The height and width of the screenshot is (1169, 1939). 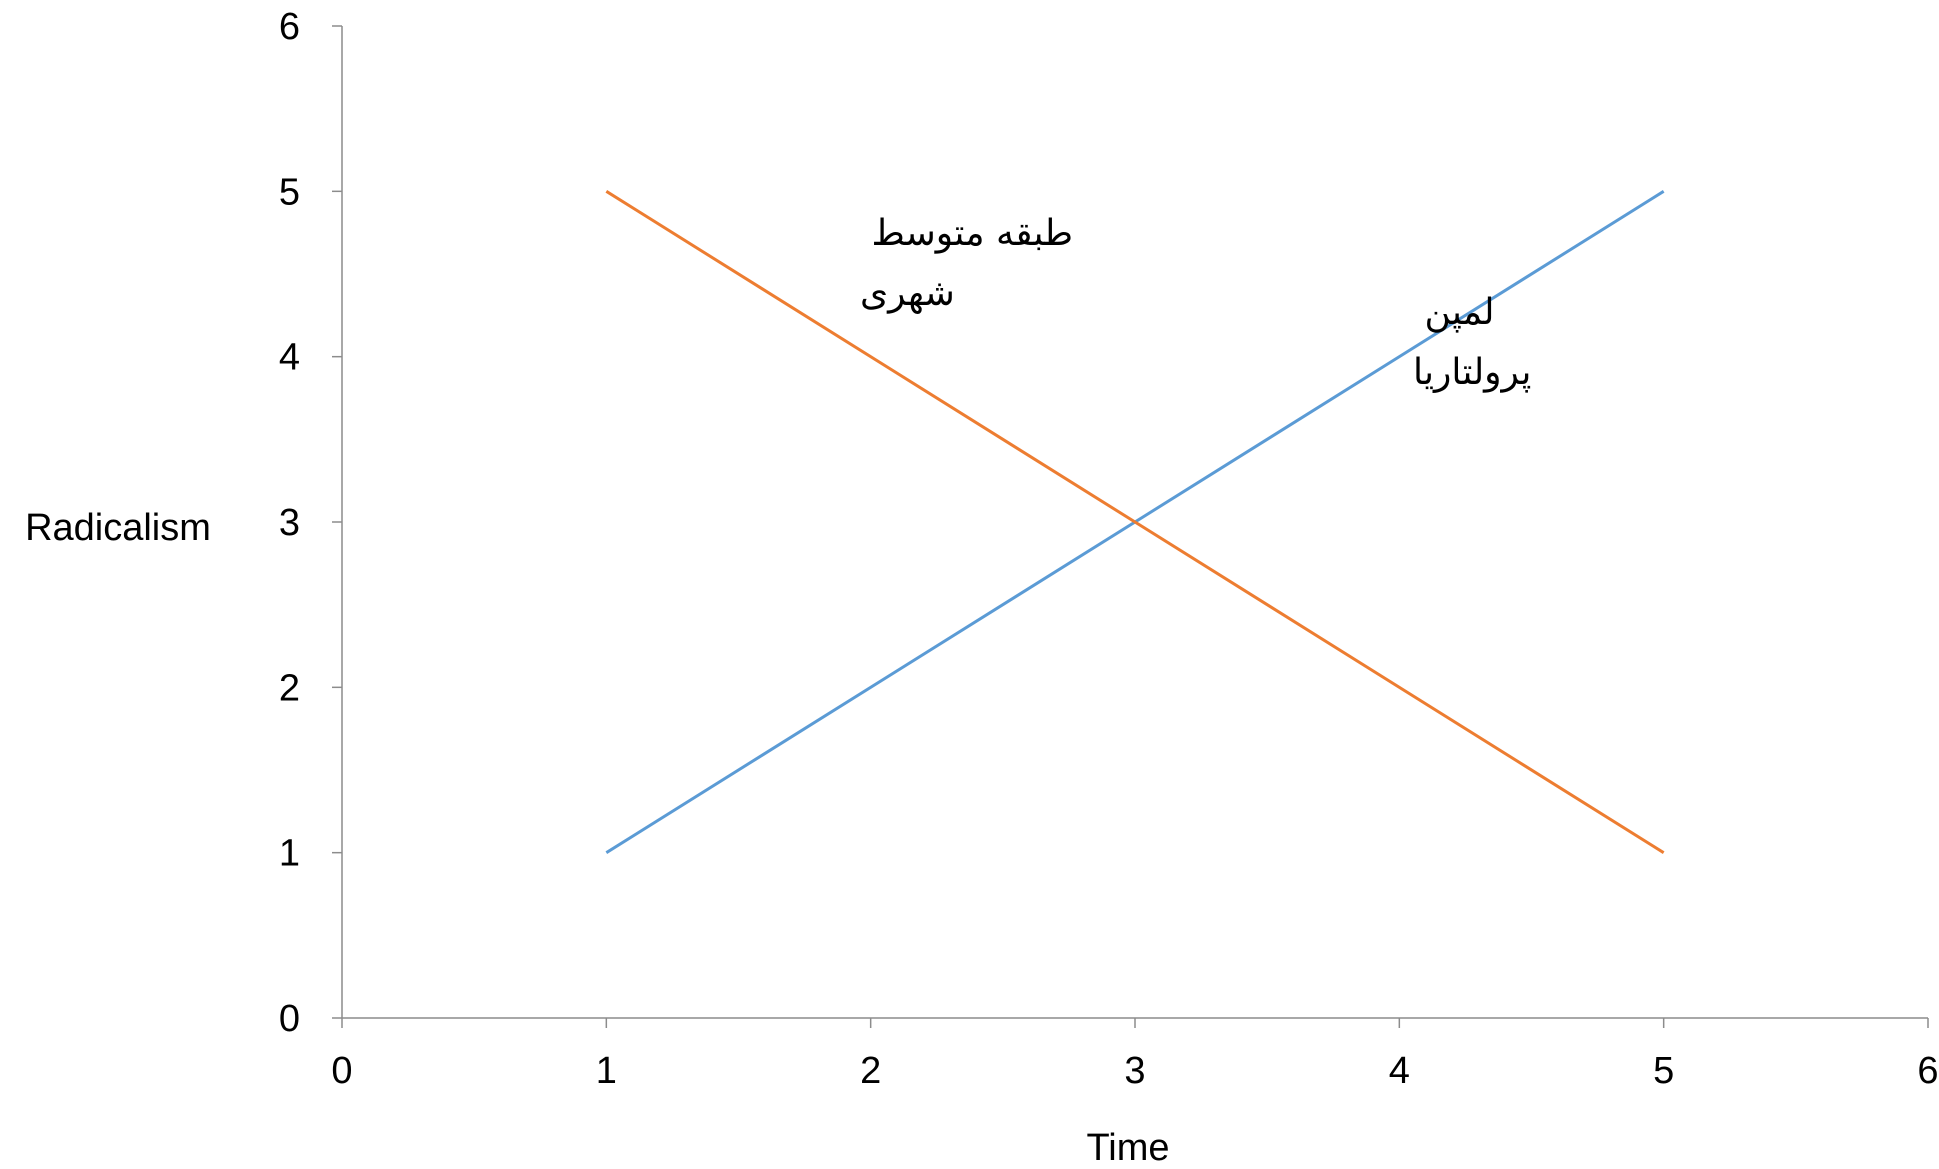 I want to click on series-label-line: طبقه متوسط, so click(x=972, y=233).